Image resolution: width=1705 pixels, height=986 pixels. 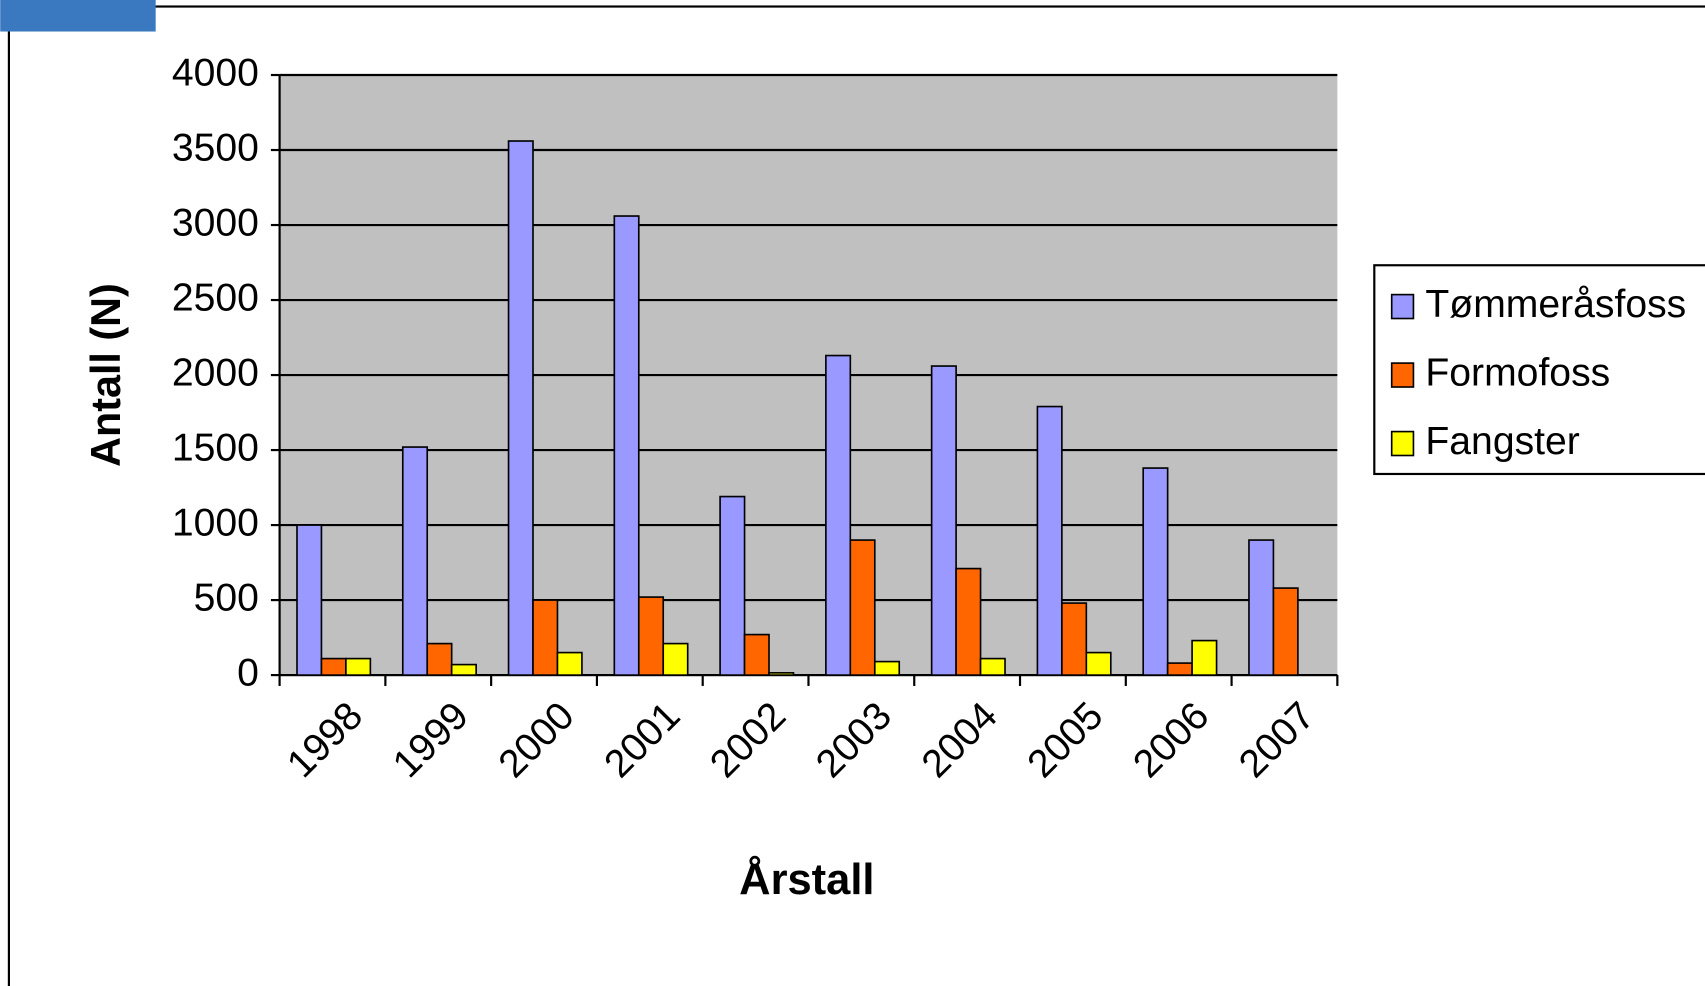 What do you see at coordinates (215, 297) in the screenshot?
I see `y-tick-label: 2500` at bounding box center [215, 297].